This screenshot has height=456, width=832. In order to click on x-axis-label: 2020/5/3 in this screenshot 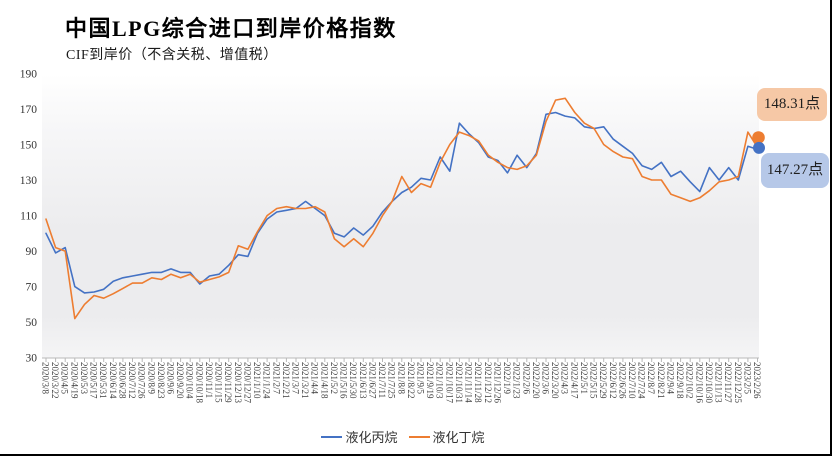, I will do `click(84, 378)`.